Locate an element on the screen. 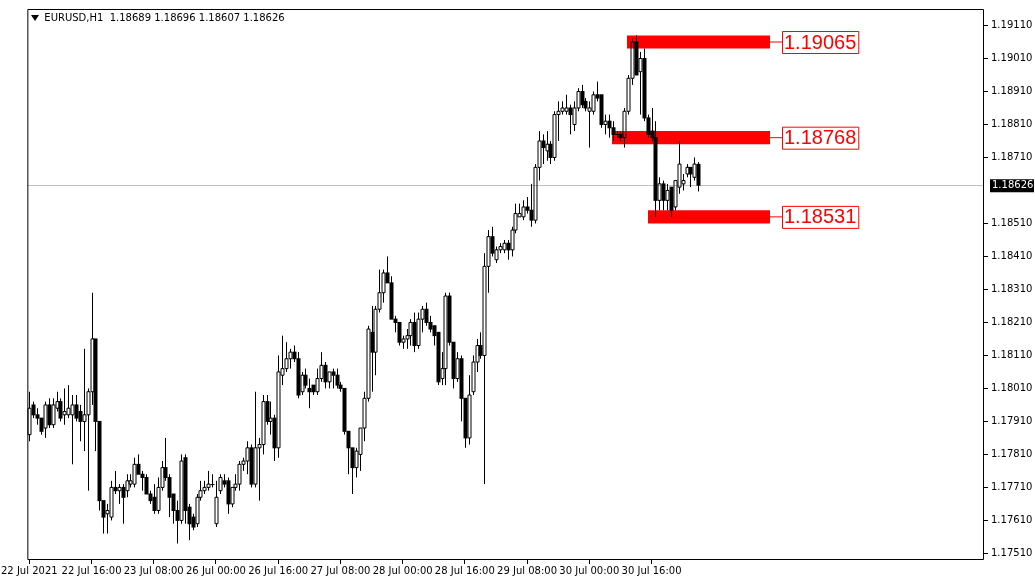 The width and height of the screenshot is (1035, 578). chart-title: EURUSD,H1 1.18689 1.18696 1.18607 1.18626 is located at coordinates (164, 17).